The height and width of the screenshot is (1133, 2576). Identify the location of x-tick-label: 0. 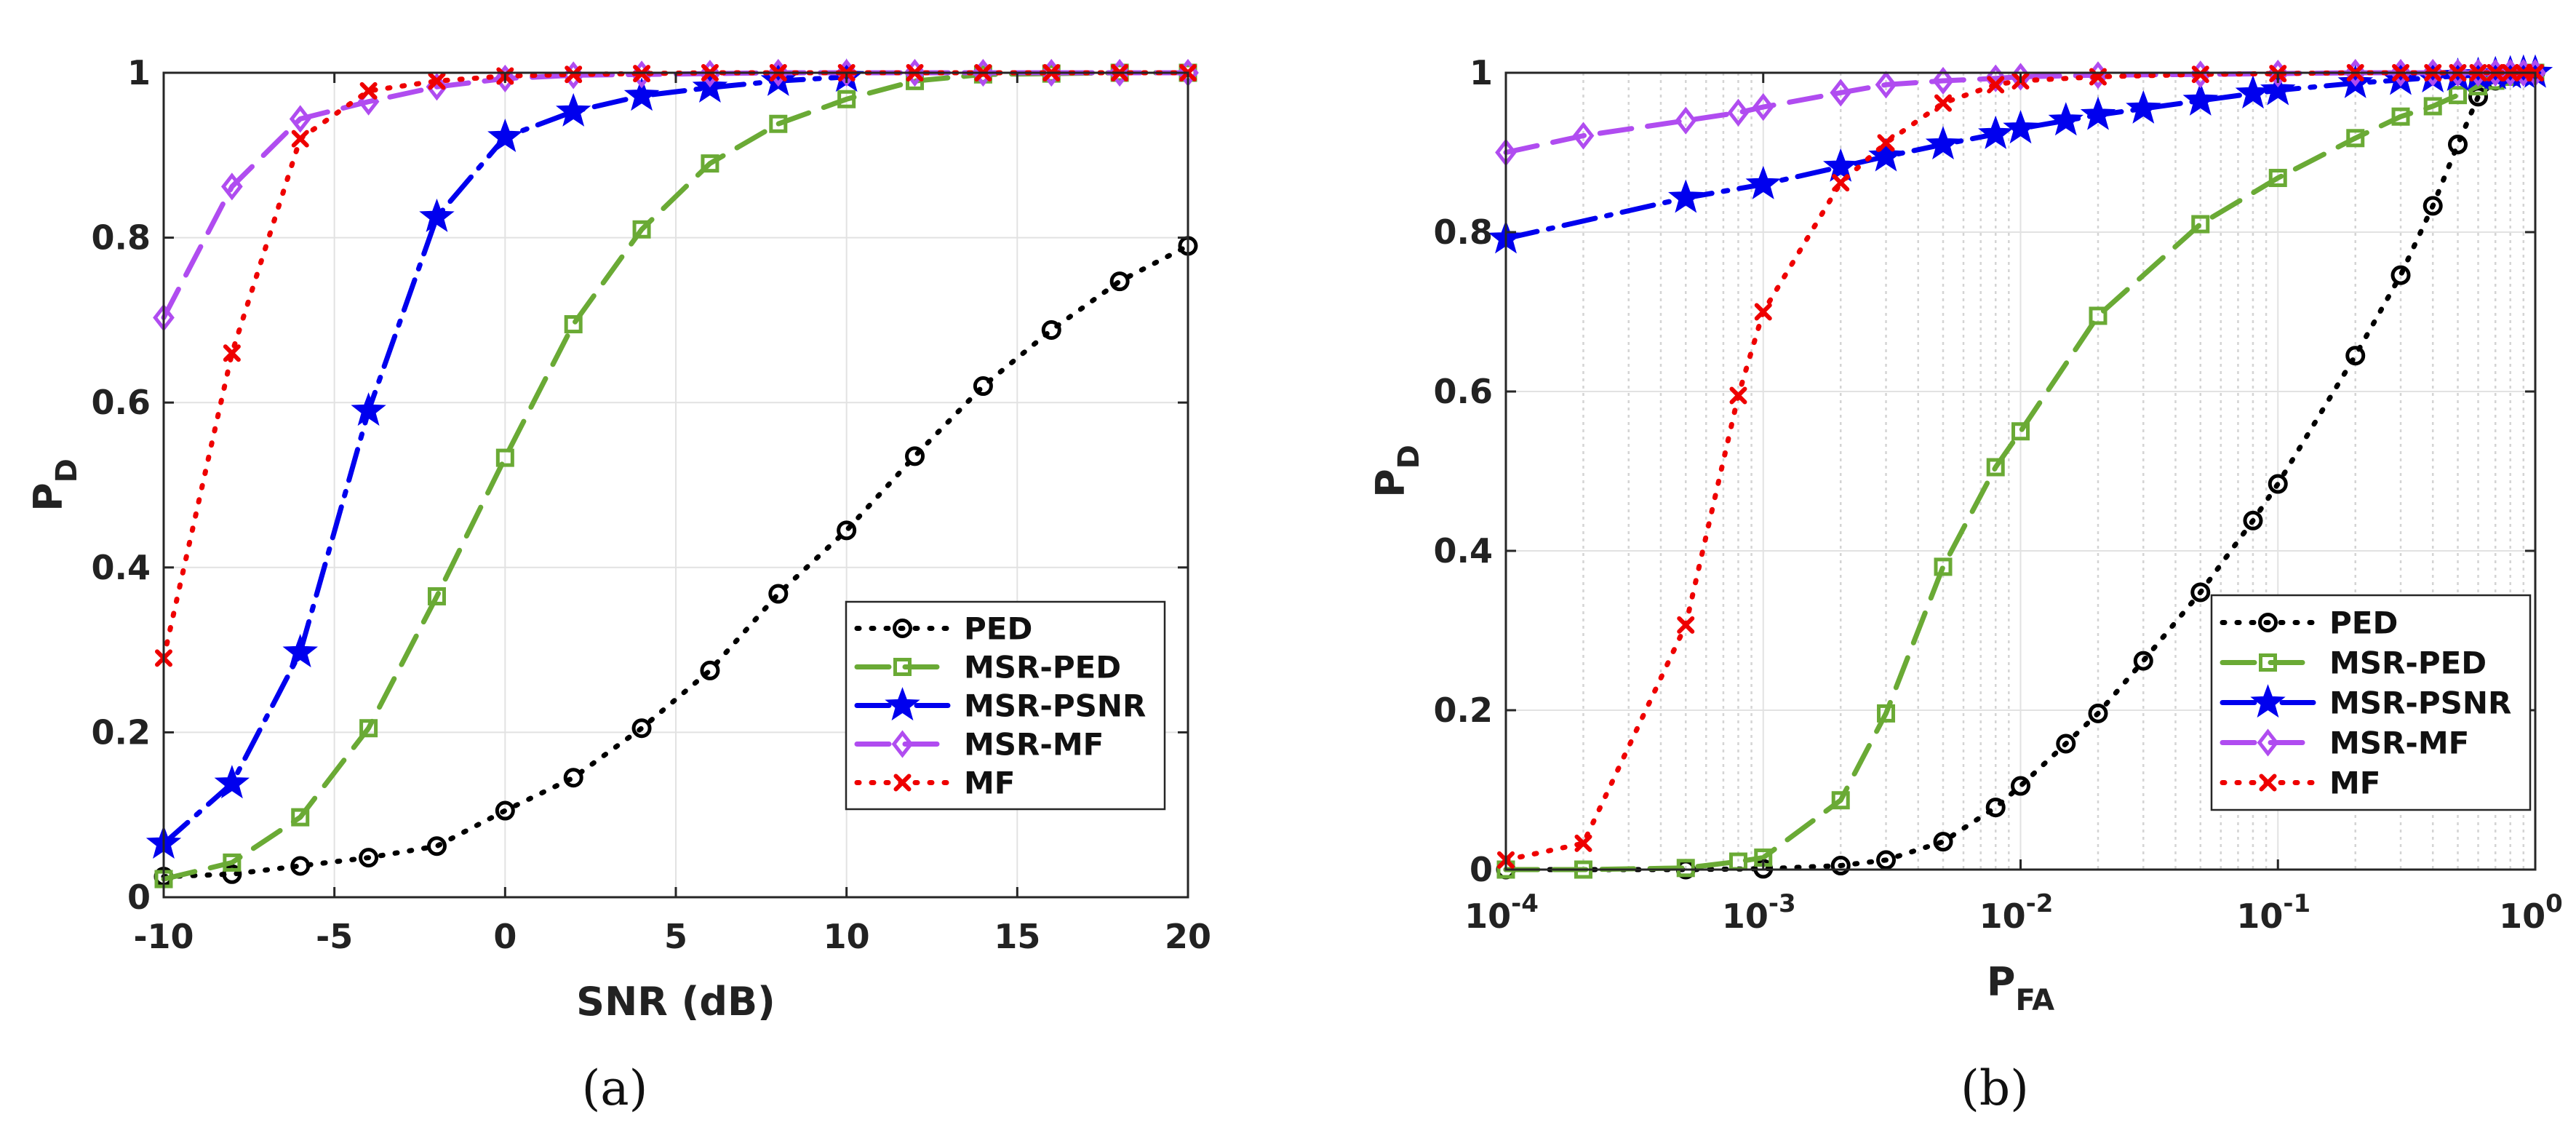
(505, 936).